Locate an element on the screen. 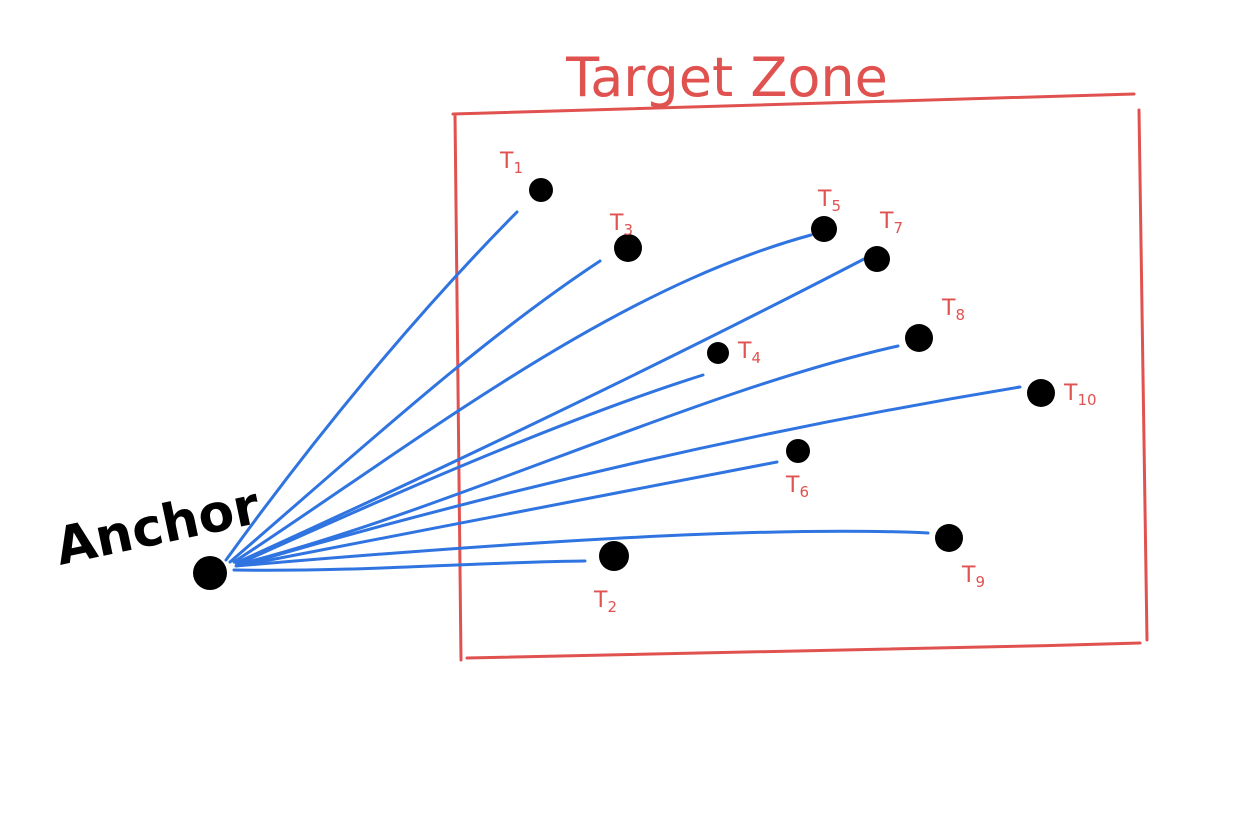 Image resolution: width=1254 pixels, height=828 pixels. label-t9: T9 is located at coordinates (973, 577).